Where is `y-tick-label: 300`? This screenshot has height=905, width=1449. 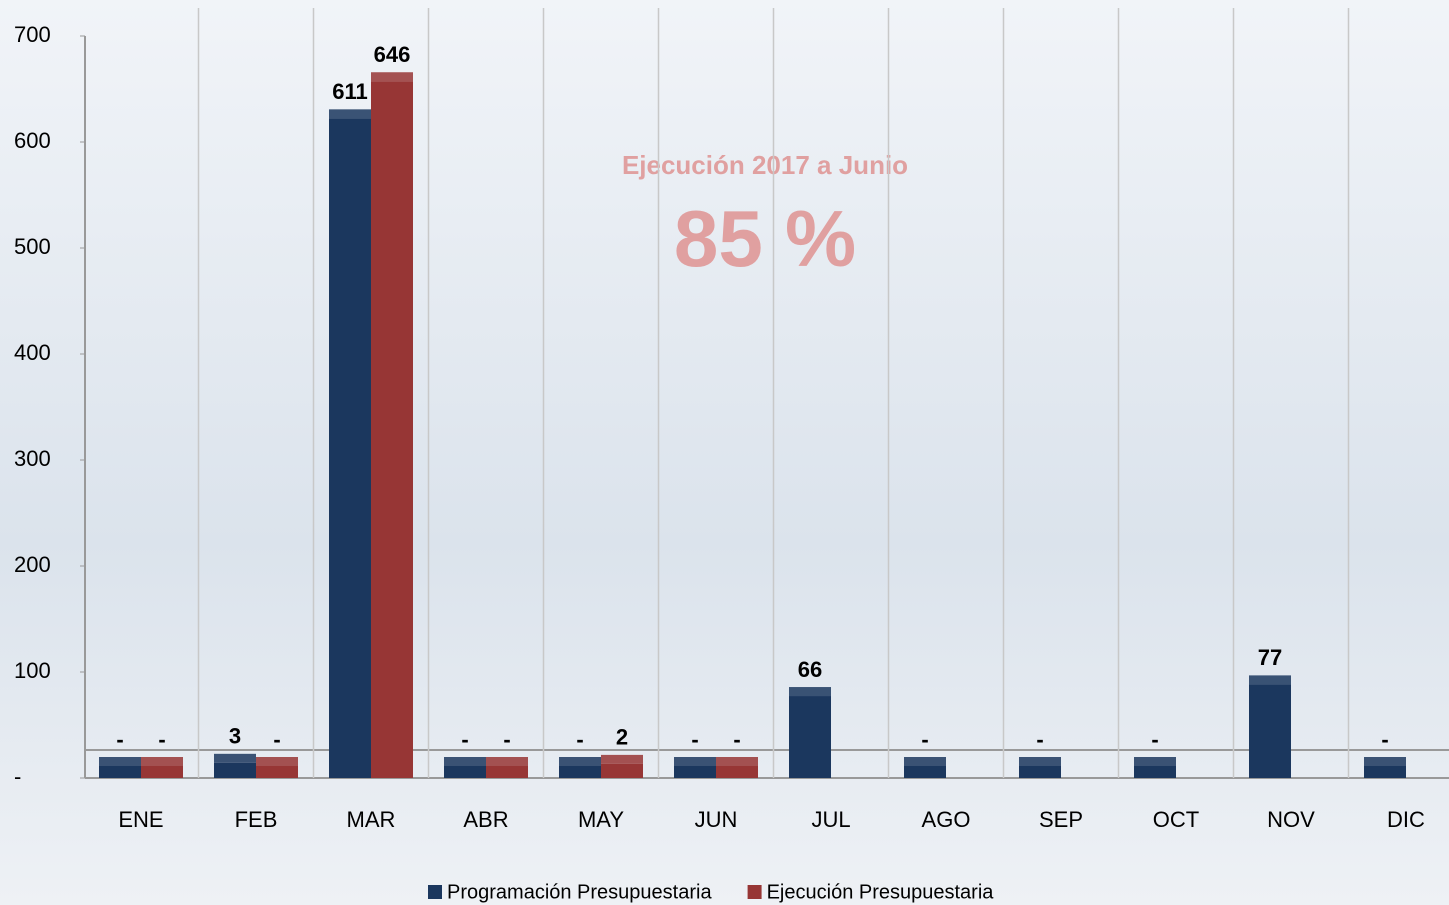 y-tick-label: 300 is located at coordinates (32, 458).